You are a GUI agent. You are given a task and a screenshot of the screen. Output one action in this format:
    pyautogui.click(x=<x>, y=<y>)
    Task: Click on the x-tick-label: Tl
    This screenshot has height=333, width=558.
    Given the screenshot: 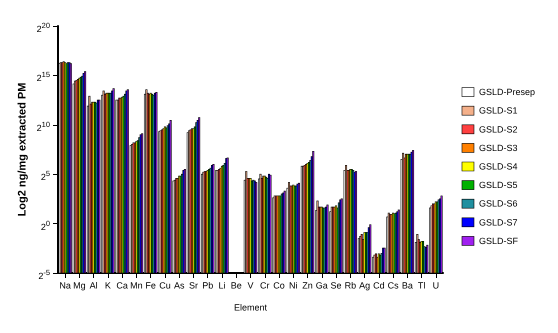 What is the action you would take?
    pyautogui.click(x=422, y=285)
    